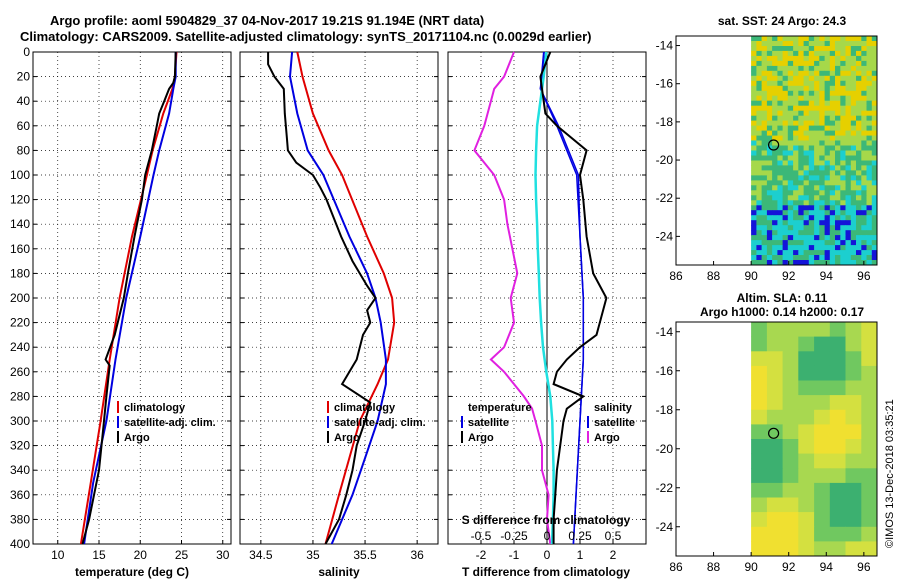 The image size is (900, 580). Describe the element at coordinates (514, 536) in the screenshot. I see `s-diff-tick-label: -0.25` at that location.